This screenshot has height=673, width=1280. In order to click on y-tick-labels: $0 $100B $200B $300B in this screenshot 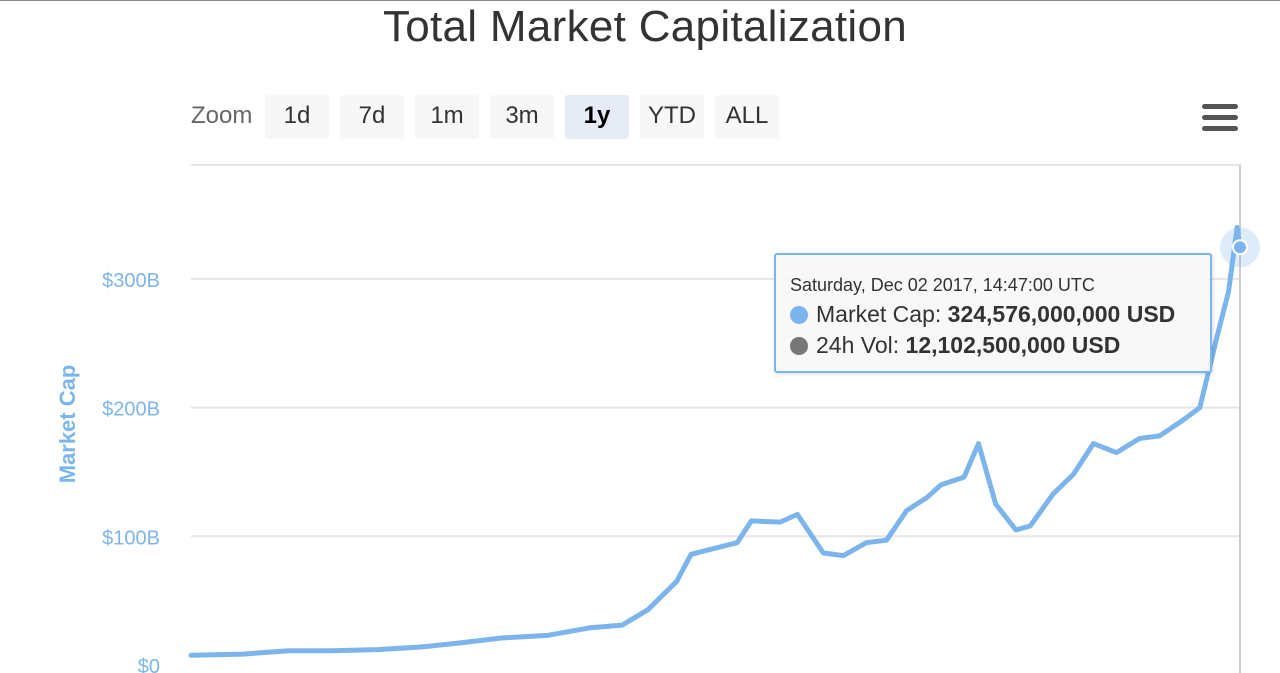, I will do `click(131, 471)`.